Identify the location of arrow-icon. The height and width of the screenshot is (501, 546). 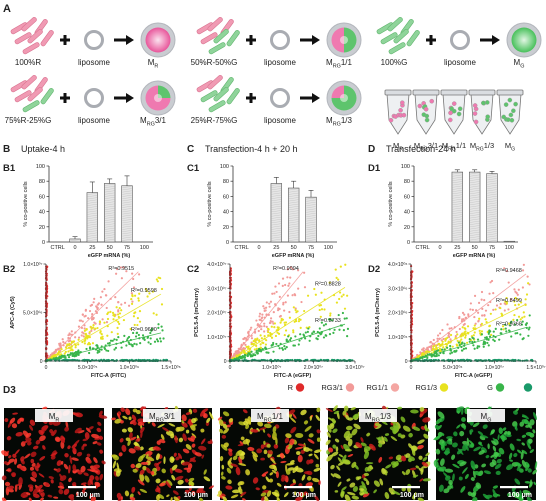
(306, 40).